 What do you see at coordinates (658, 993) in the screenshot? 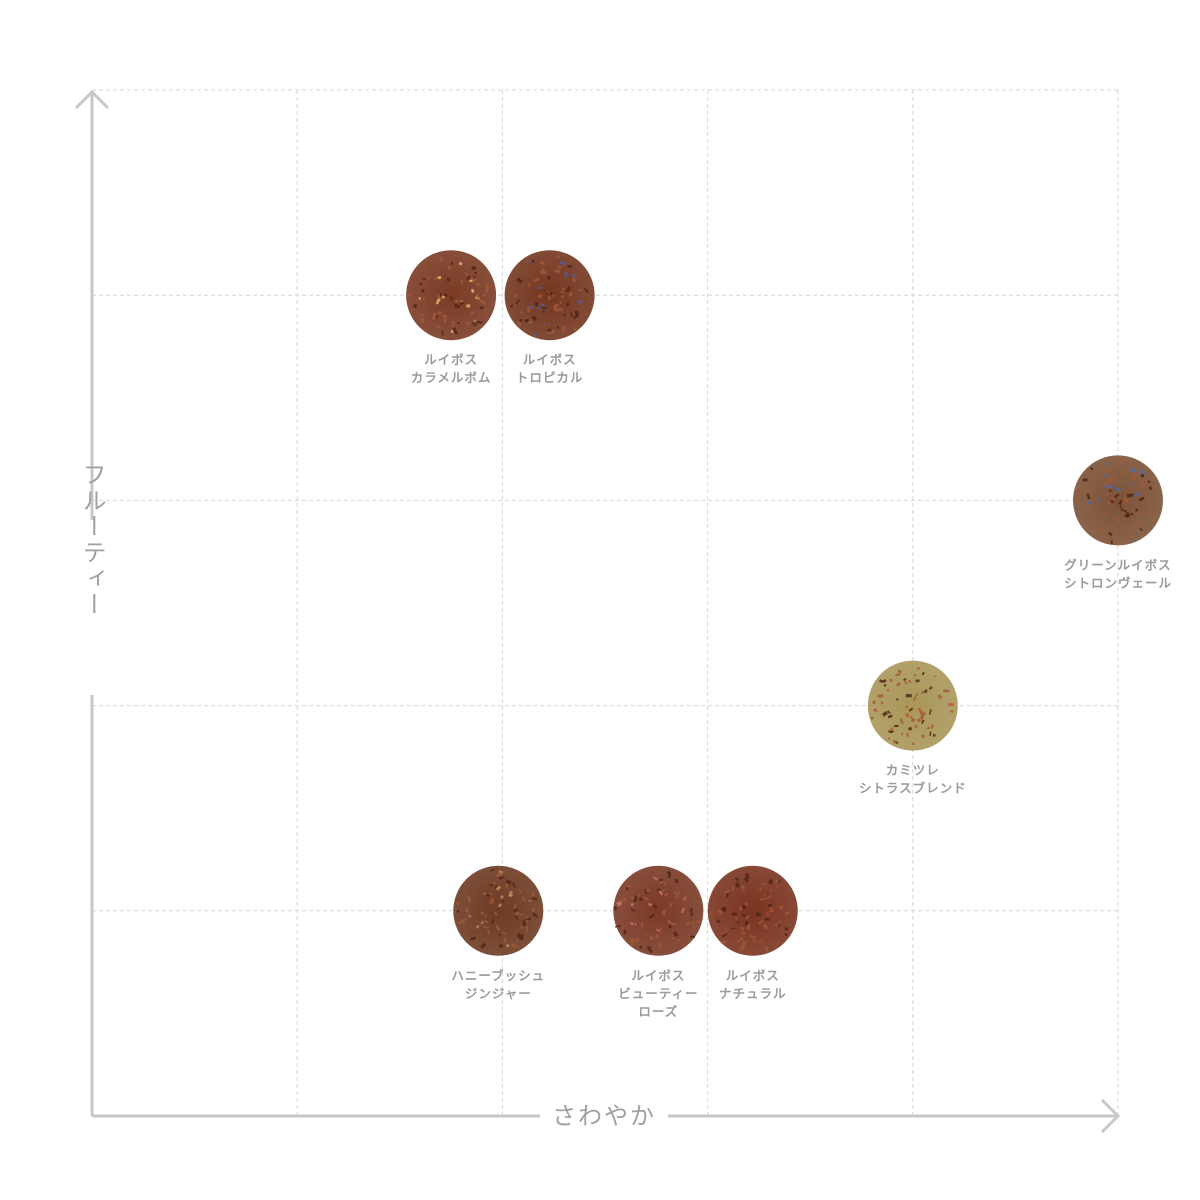
I see `tea-label: ビューティー` at bounding box center [658, 993].